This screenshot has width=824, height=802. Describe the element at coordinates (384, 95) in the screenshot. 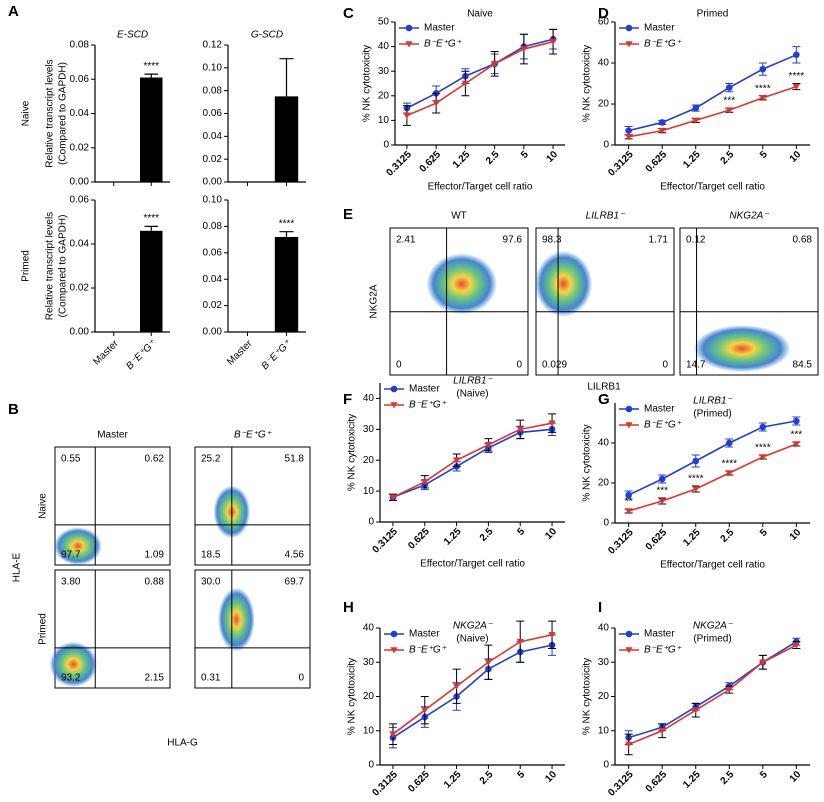

I see `y-tick-label: 20` at that location.